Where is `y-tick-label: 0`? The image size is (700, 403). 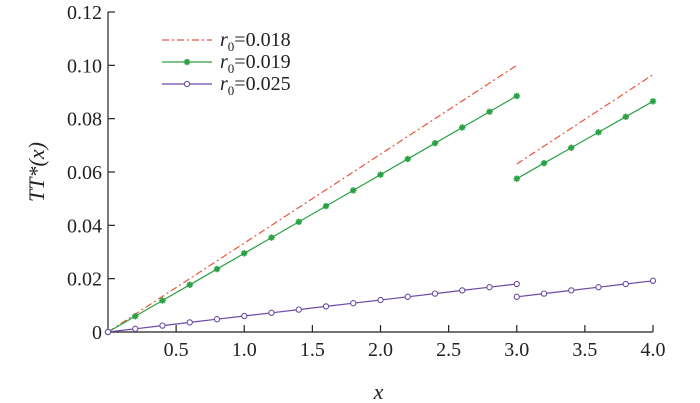 y-tick-label: 0 is located at coordinates (97, 333).